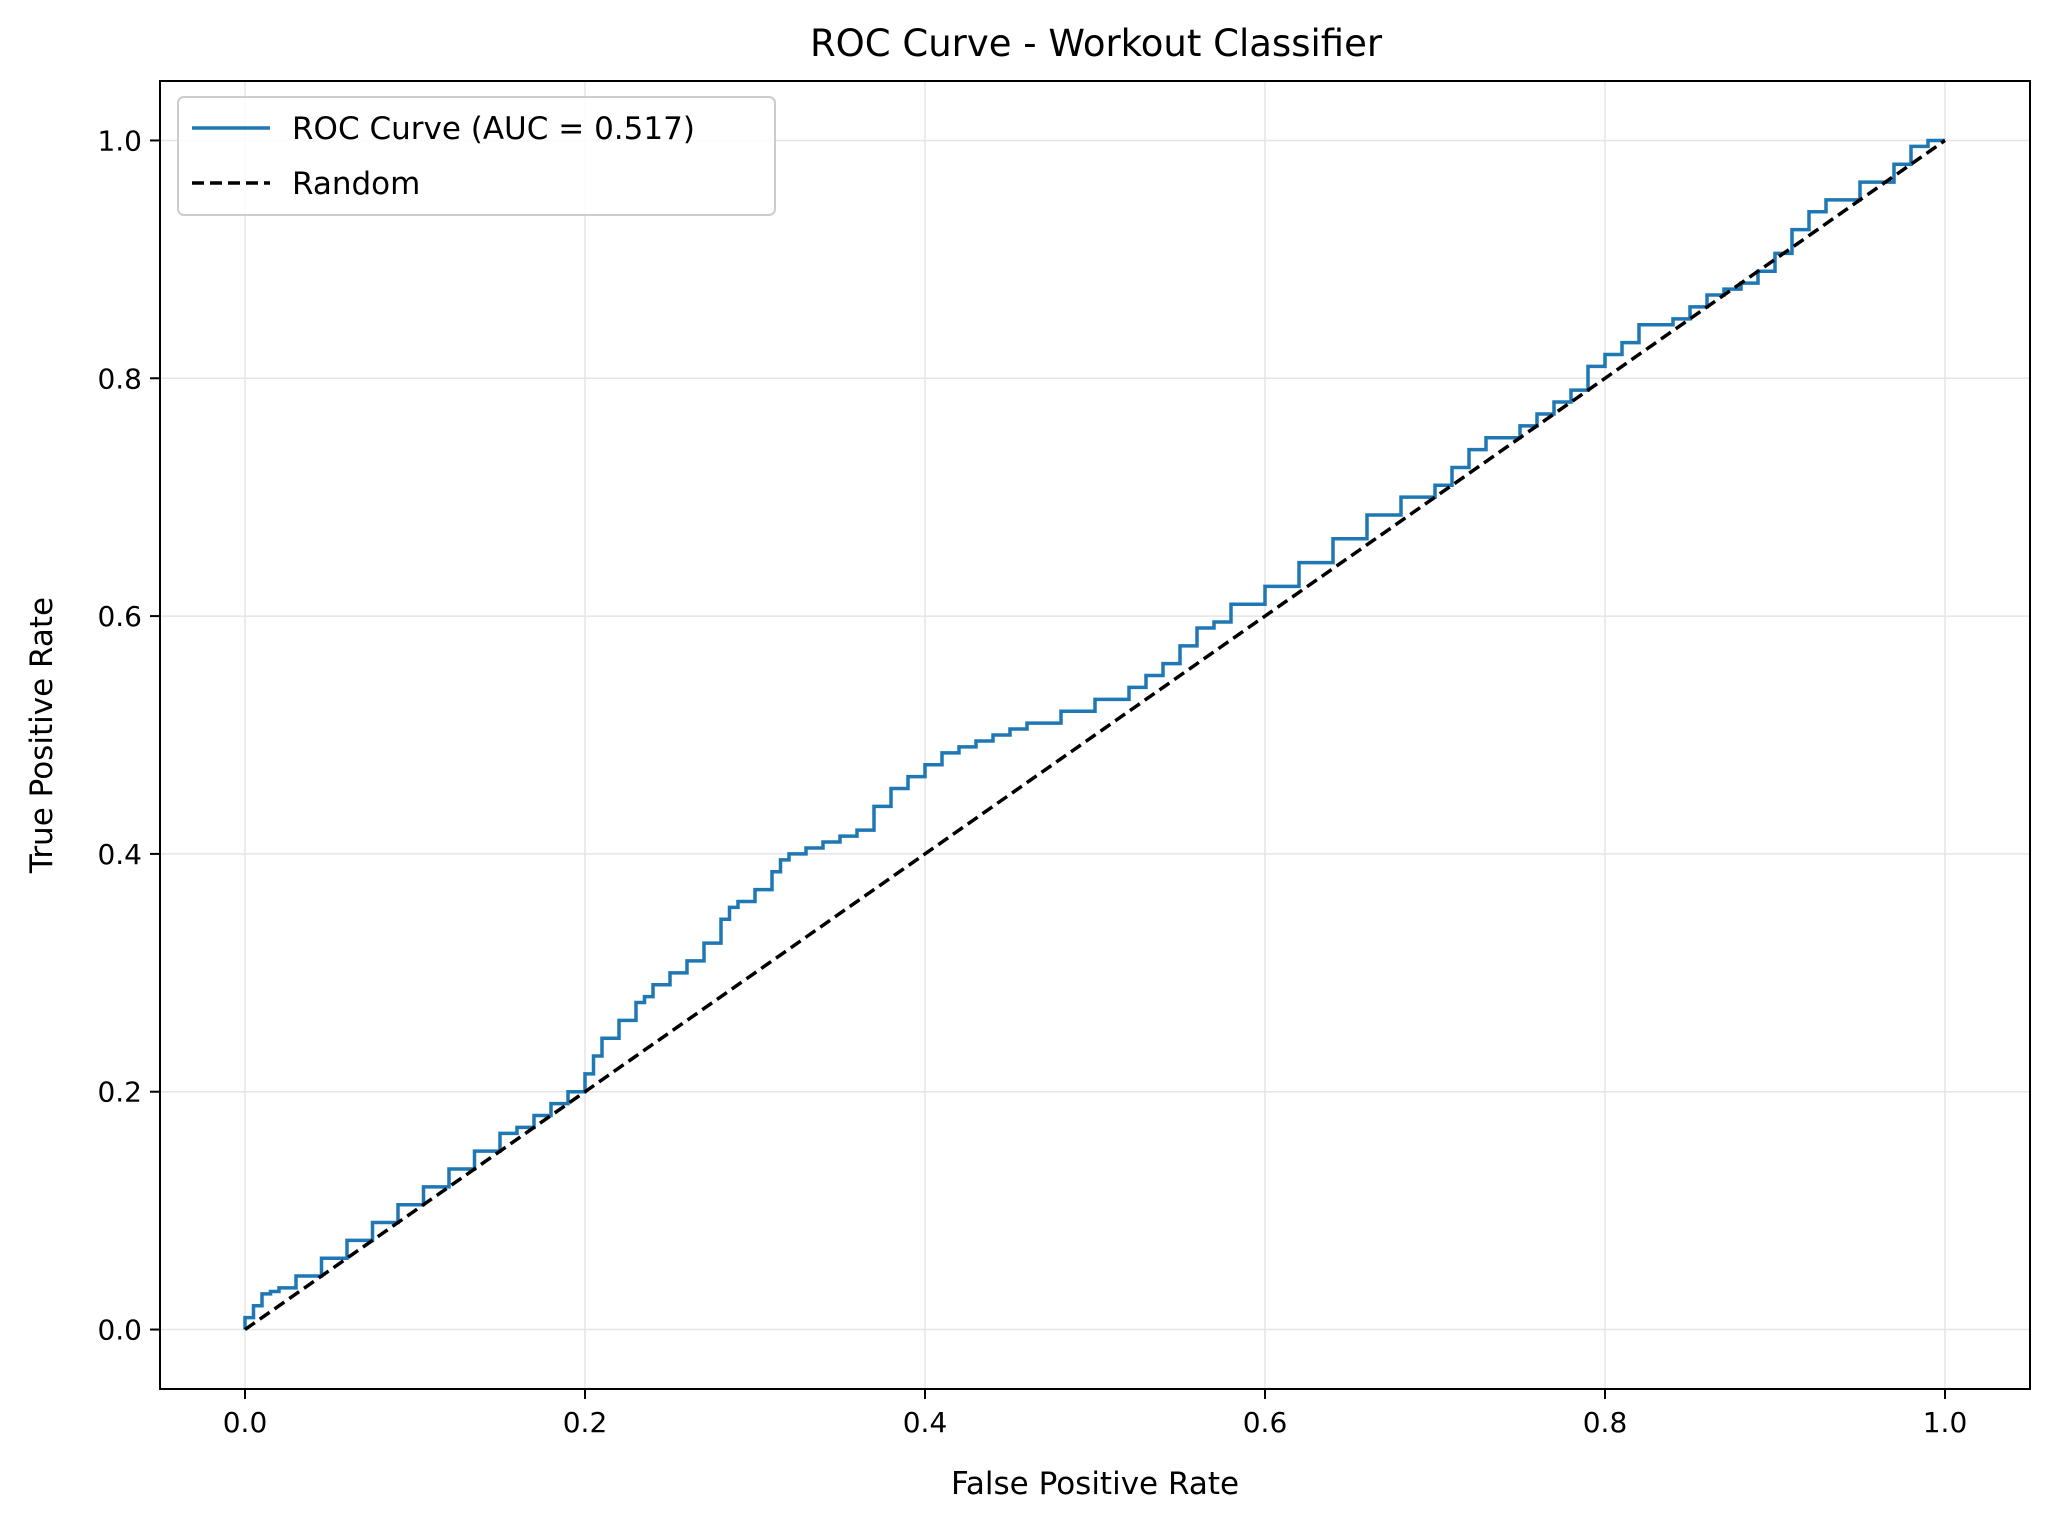  I want to click on legend-label-roc: ROC Curve (AUC = 0.517), so click(493, 129).